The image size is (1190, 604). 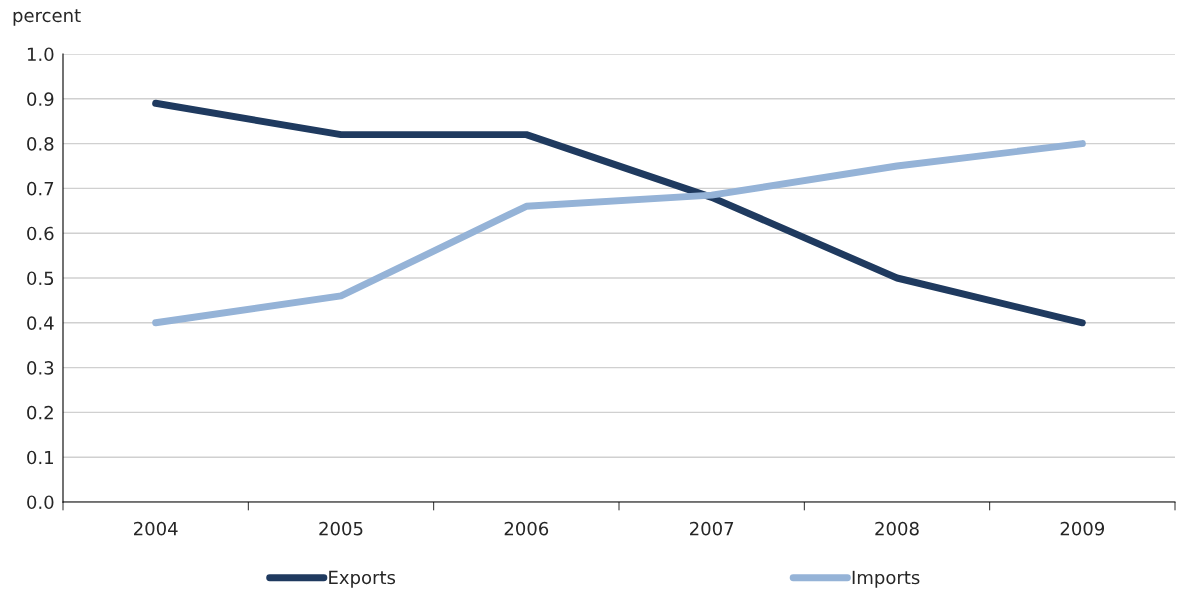 I want to click on y-tick-label: 0.7, so click(x=40, y=188).